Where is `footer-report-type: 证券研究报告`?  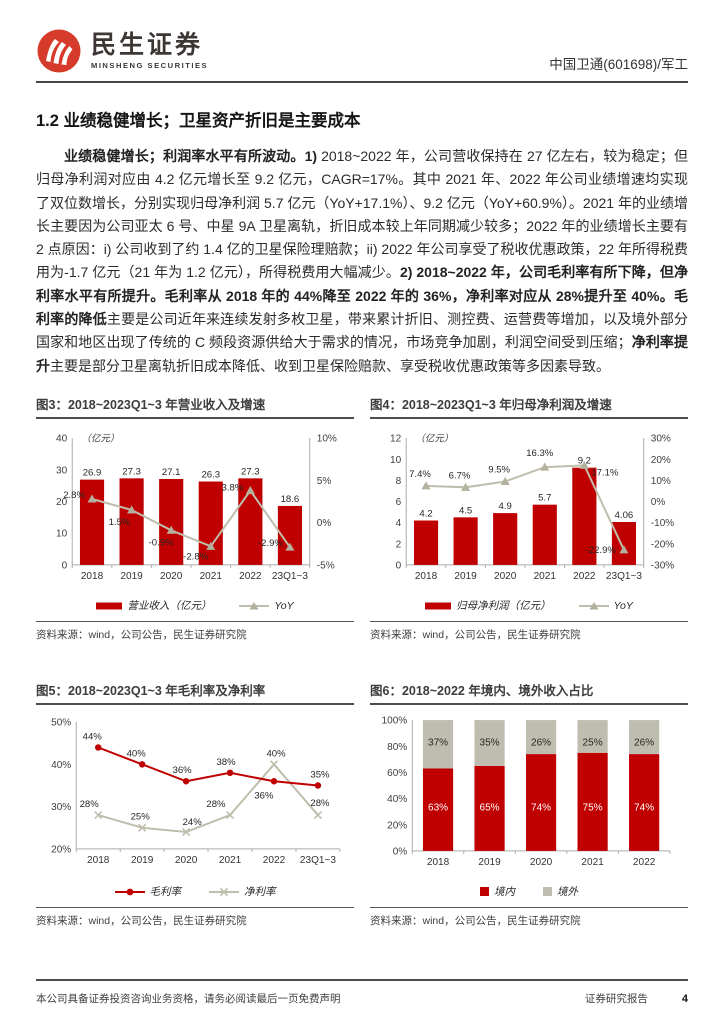 footer-report-type: 证券研究报告 is located at coordinates (616, 999).